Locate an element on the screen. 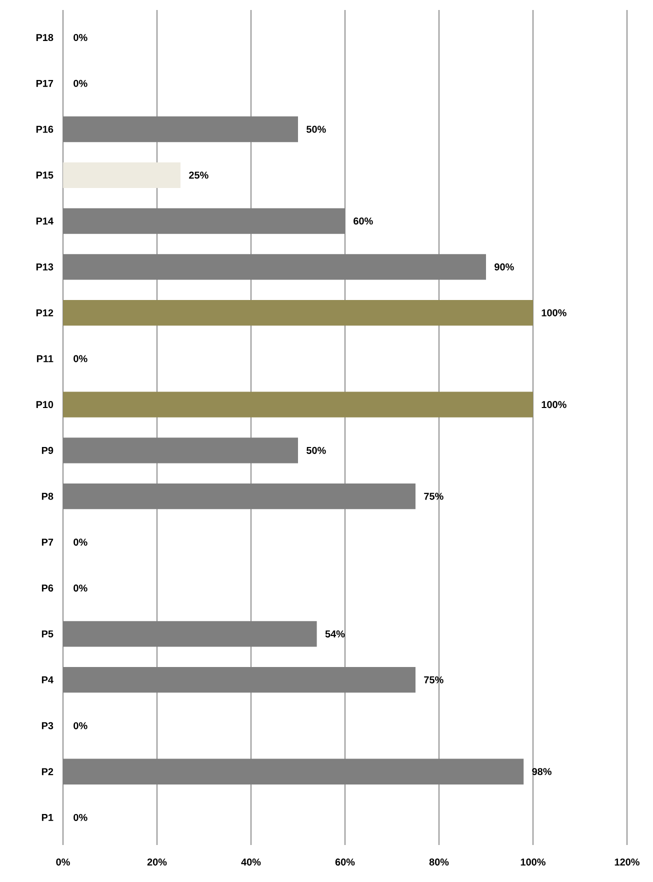  x-tick-label: 0% is located at coordinates (63, 862).